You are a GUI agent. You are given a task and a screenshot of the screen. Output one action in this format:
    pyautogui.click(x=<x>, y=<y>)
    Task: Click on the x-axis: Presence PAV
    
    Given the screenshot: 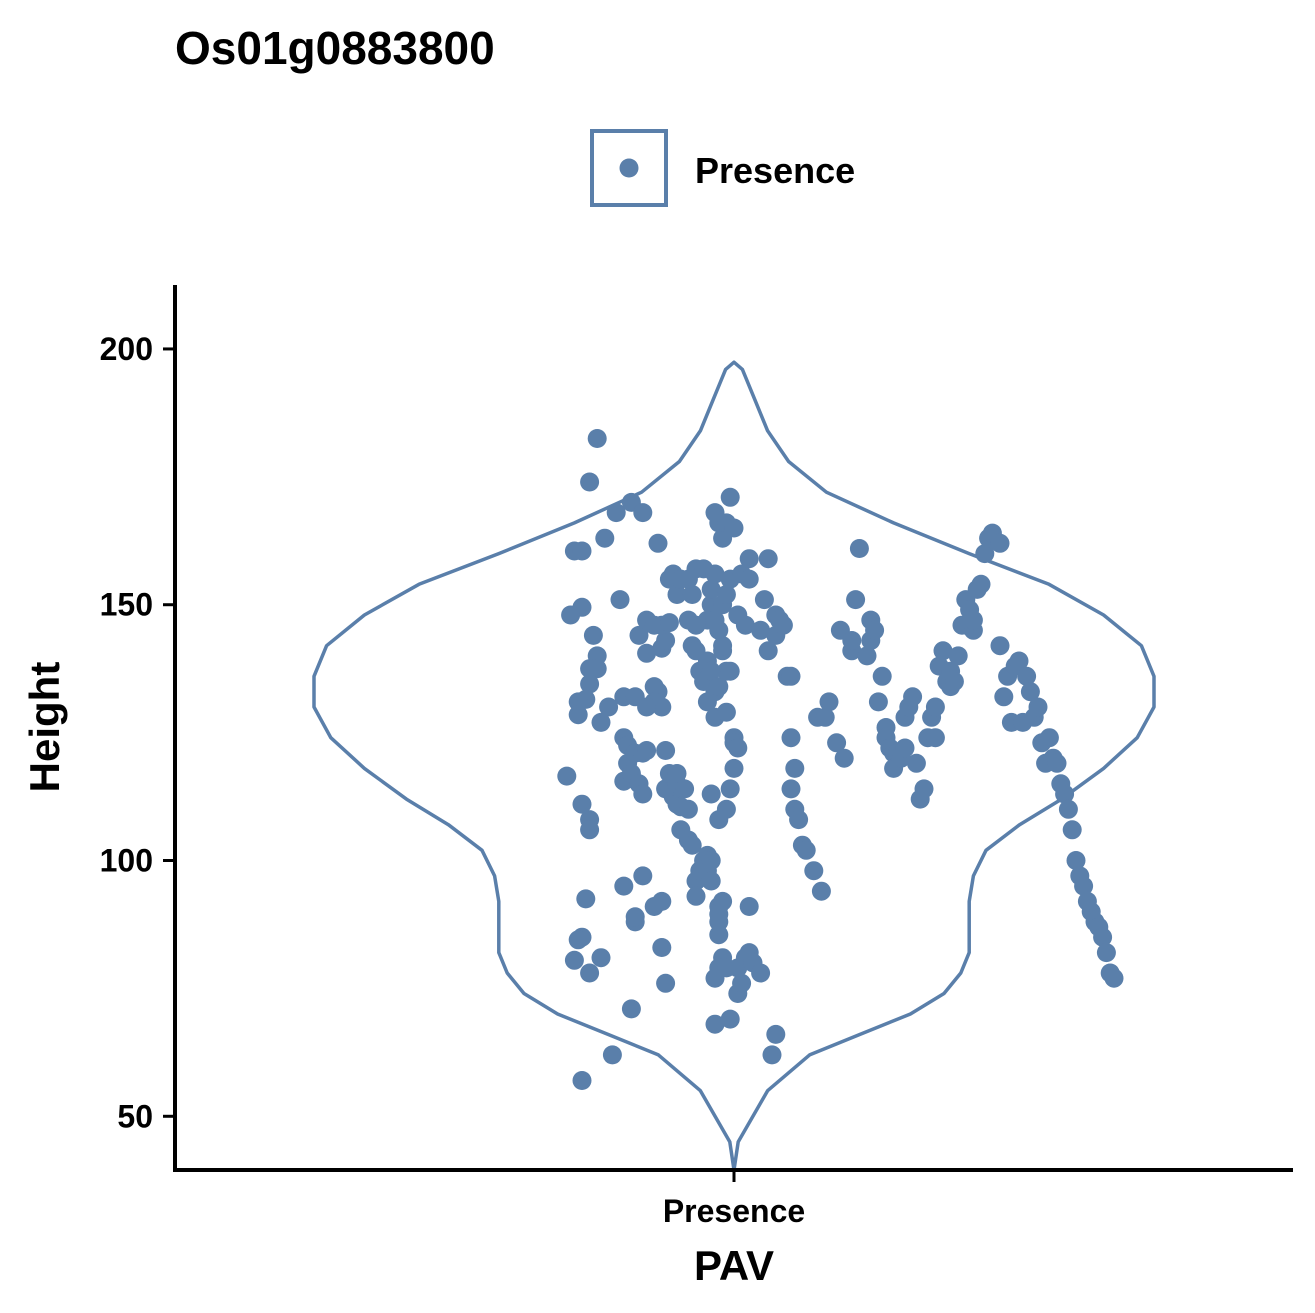 What is the action you would take?
    pyautogui.click(x=733, y=1228)
    